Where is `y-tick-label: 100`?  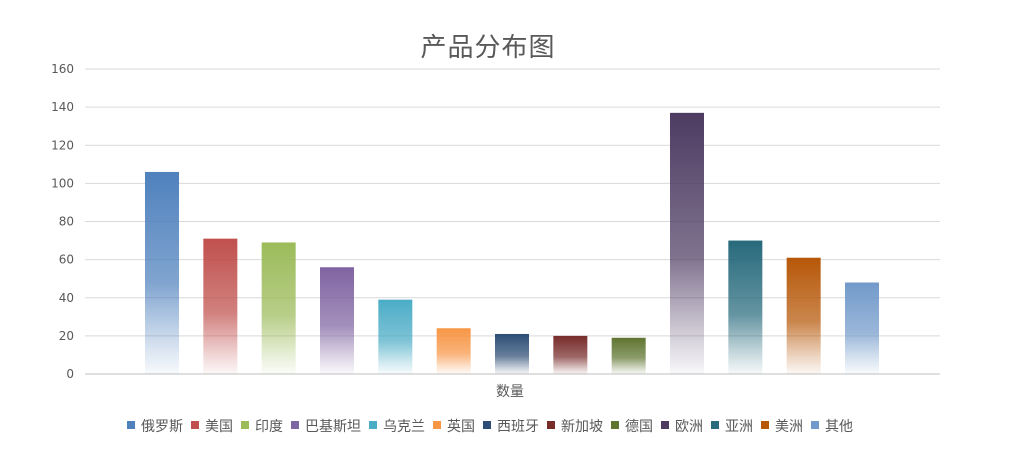
y-tick-label: 100 is located at coordinates (62, 183).